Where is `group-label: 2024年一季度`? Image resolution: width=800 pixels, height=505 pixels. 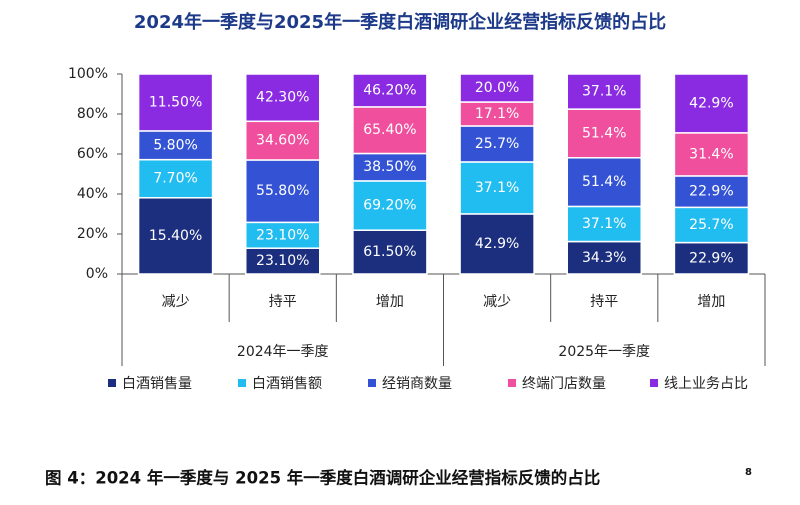
group-label: 2024年一季度 is located at coordinates (283, 352).